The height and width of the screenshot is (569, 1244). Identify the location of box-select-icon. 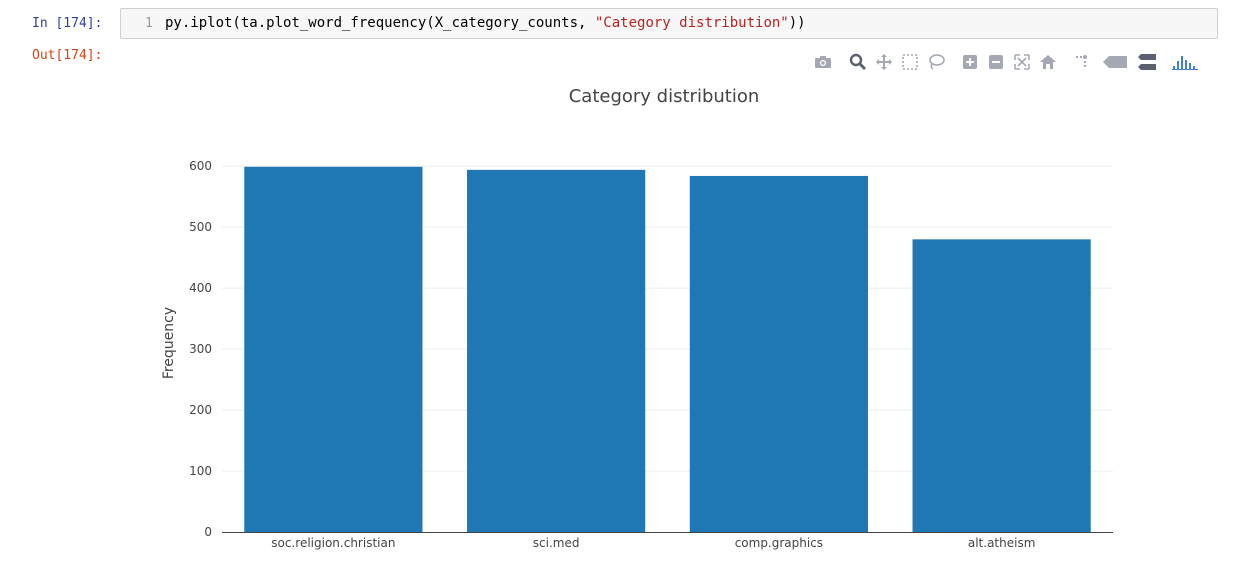
(910, 62).